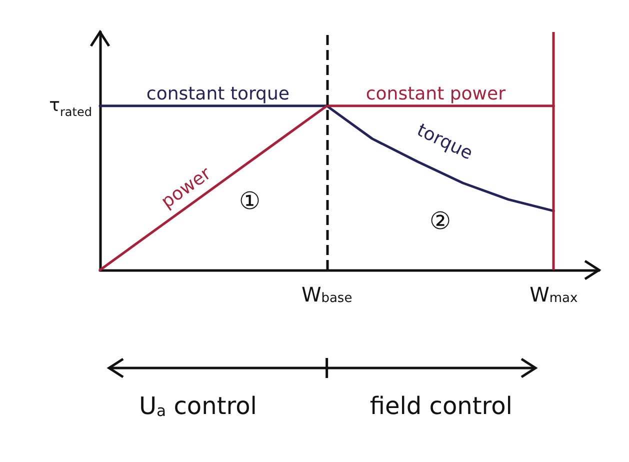  What do you see at coordinates (218, 93) in the screenshot?
I see `text: constant torque` at bounding box center [218, 93].